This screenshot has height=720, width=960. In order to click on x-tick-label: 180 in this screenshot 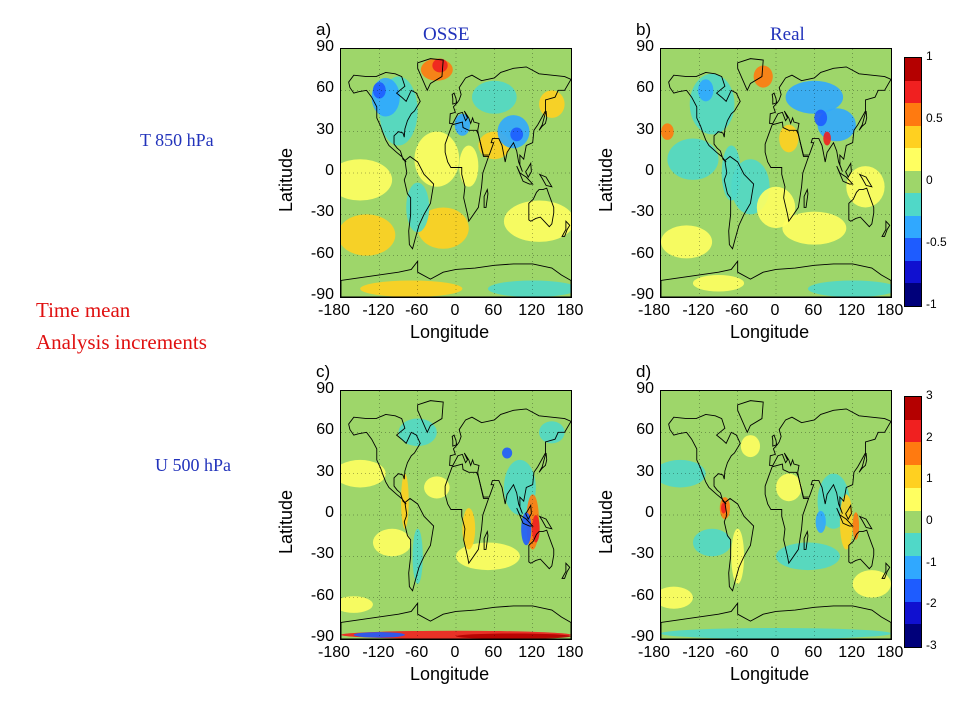, I will do `click(890, 652)`.